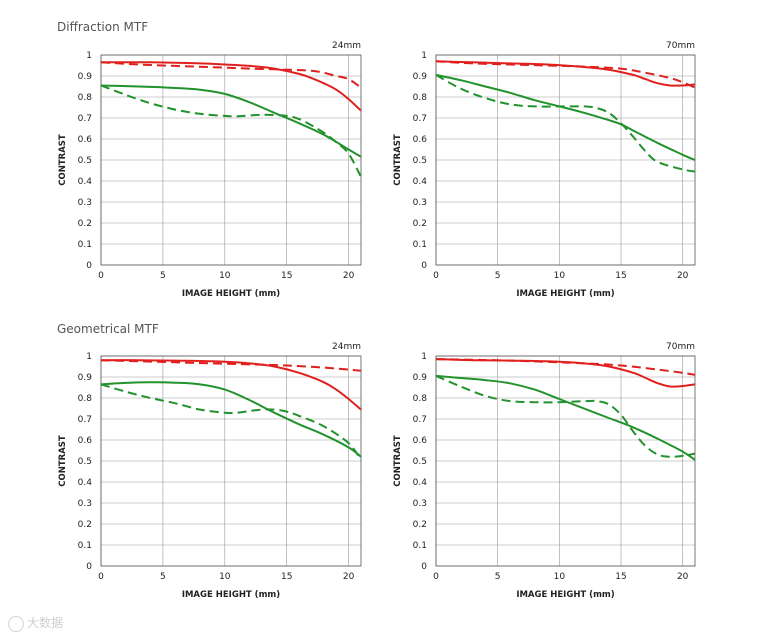 The image size is (761, 638). What do you see at coordinates (103, 27) in the screenshot?
I see `section-title-diffraction: Diffraction MTF` at bounding box center [103, 27].